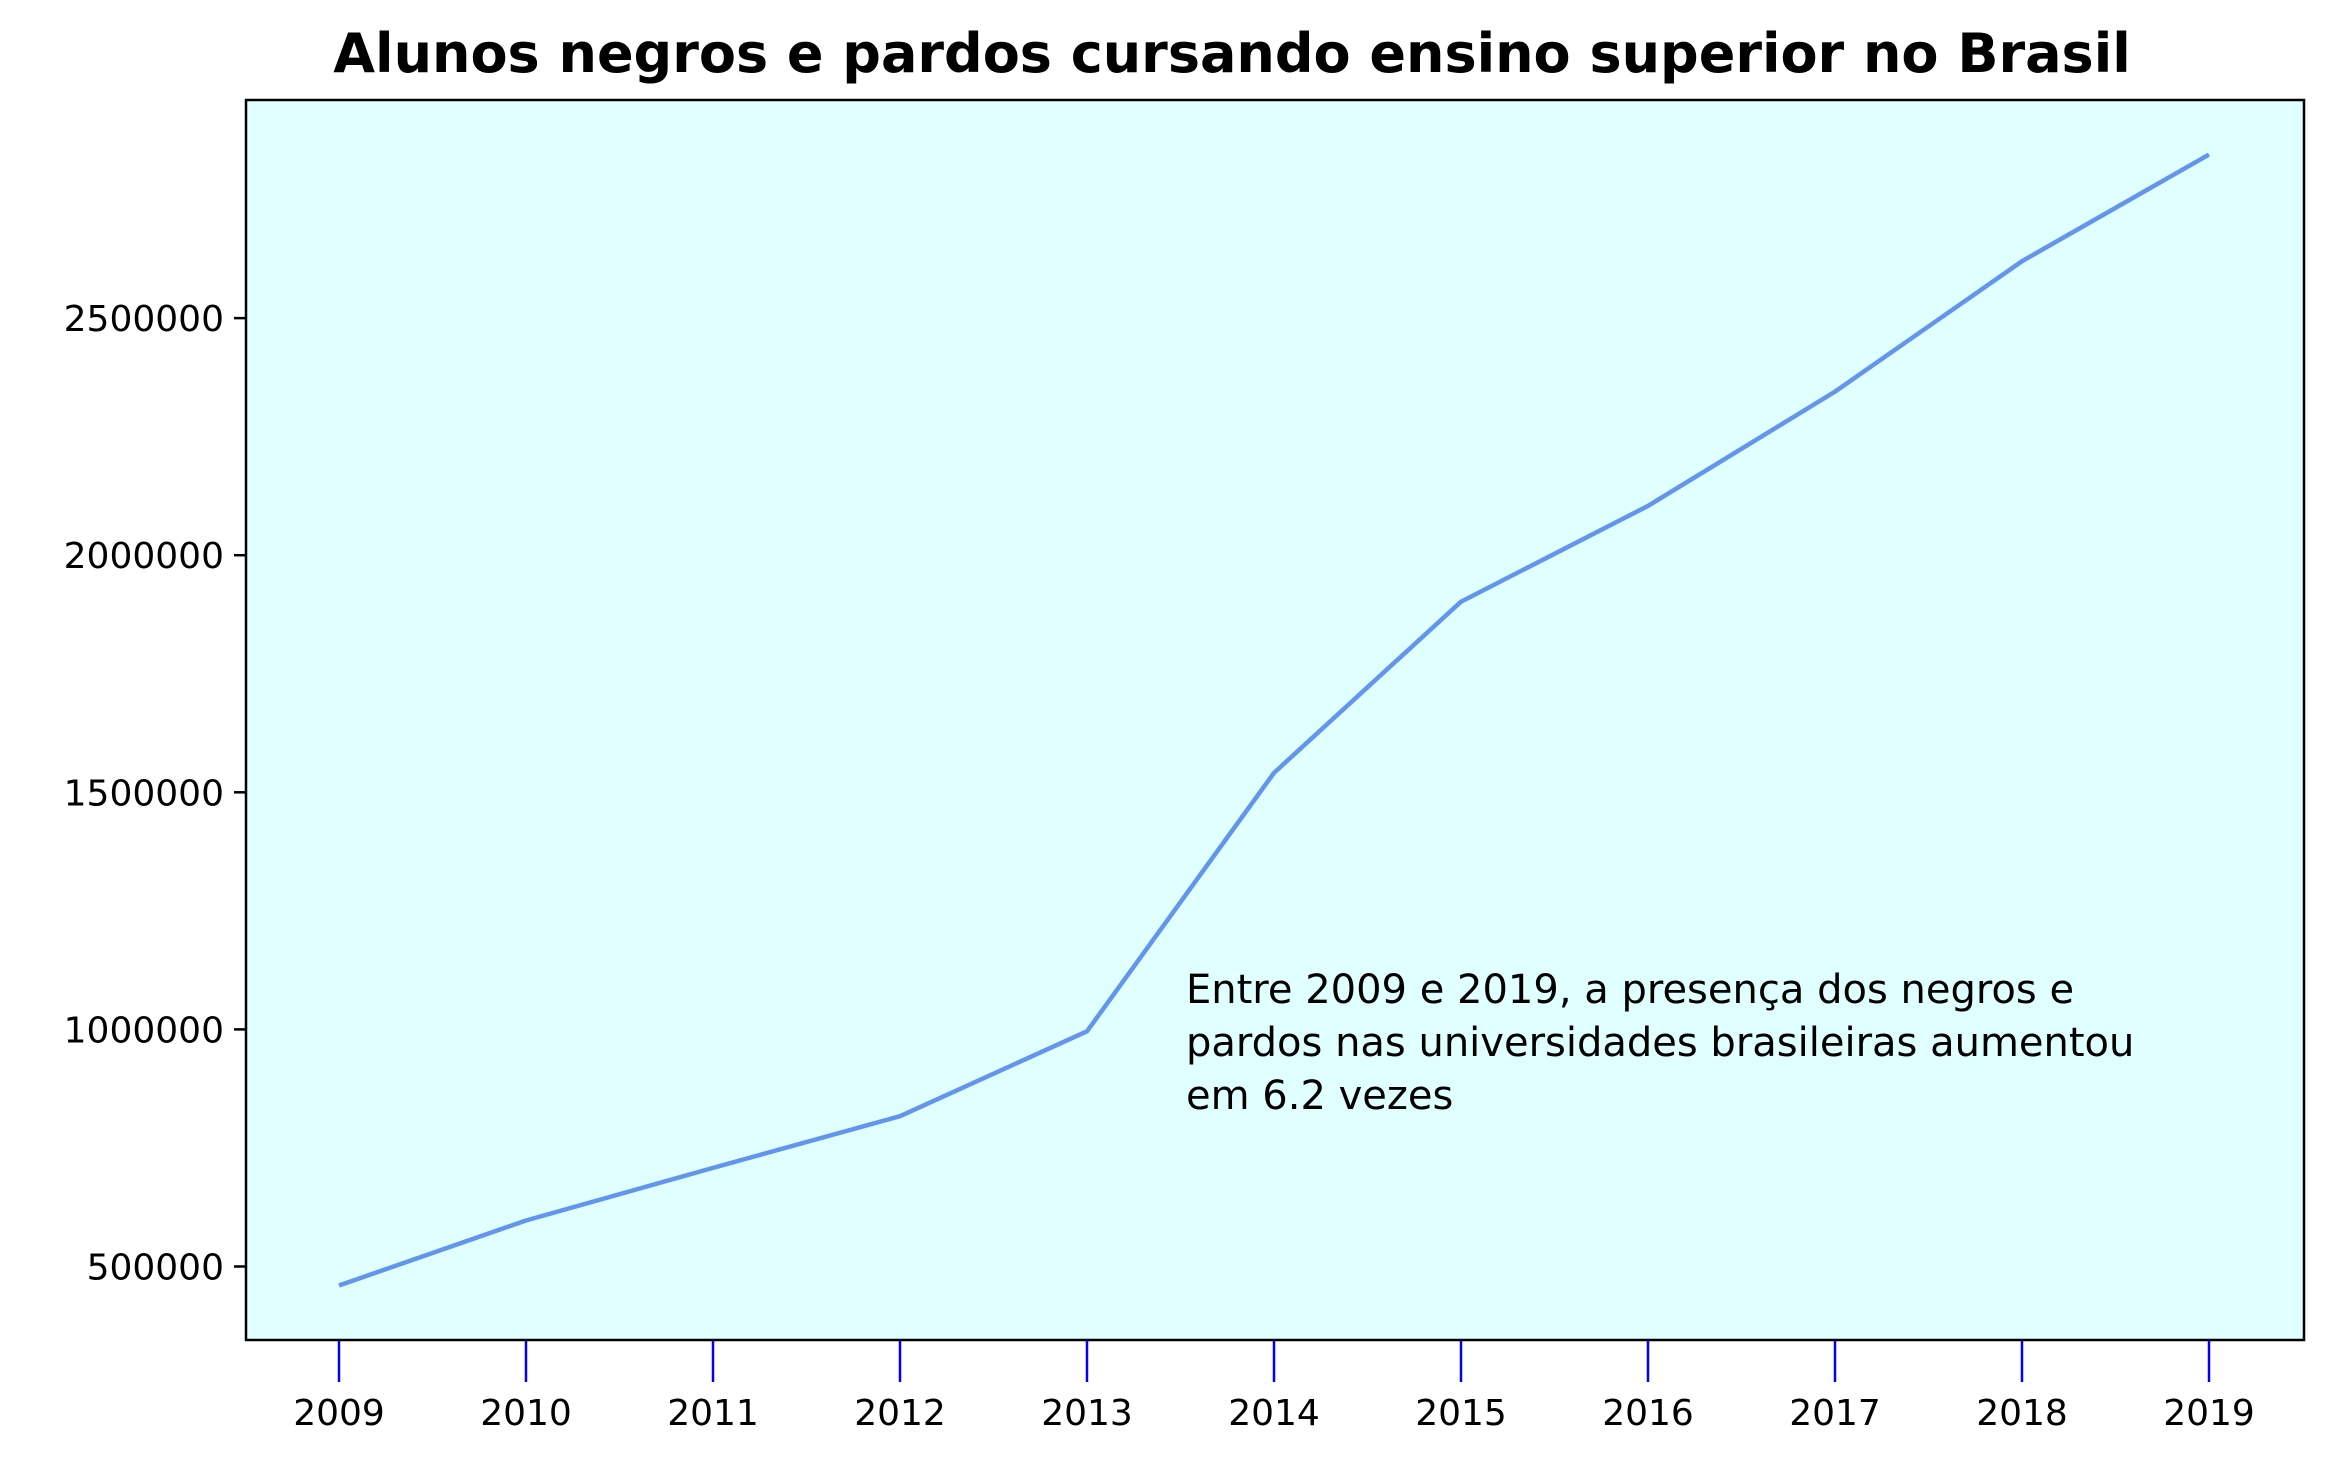 Image resolution: width=2330 pixels, height=1467 pixels. What do you see at coordinates (1461, 1413) in the screenshot?
I see `x-tick-label: 2015` at bounding box center [1461, 1413].